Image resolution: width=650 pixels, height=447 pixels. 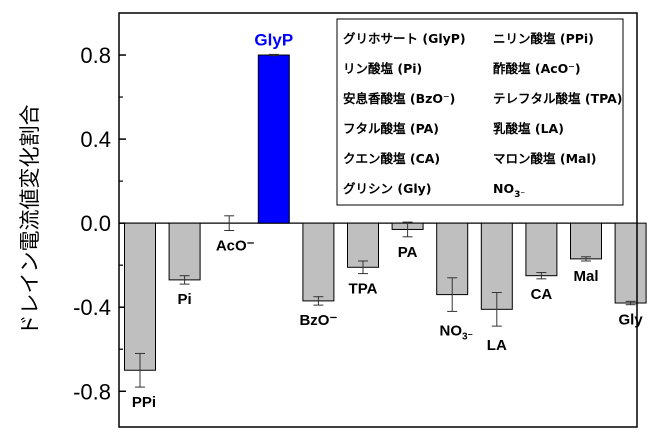 What do you see at coordinates (363, 245) in the screenshot?
I see `bar-tpa` at bounding box center [363, 245].